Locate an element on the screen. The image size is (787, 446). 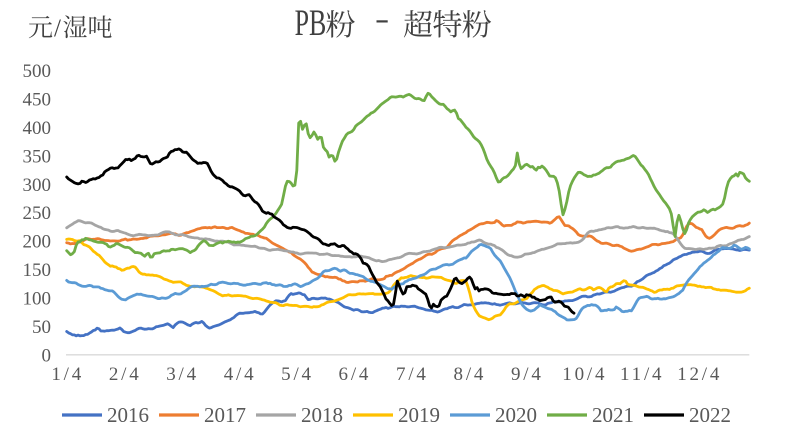
svg-text: 2021 is located at coordinates (613, 415).